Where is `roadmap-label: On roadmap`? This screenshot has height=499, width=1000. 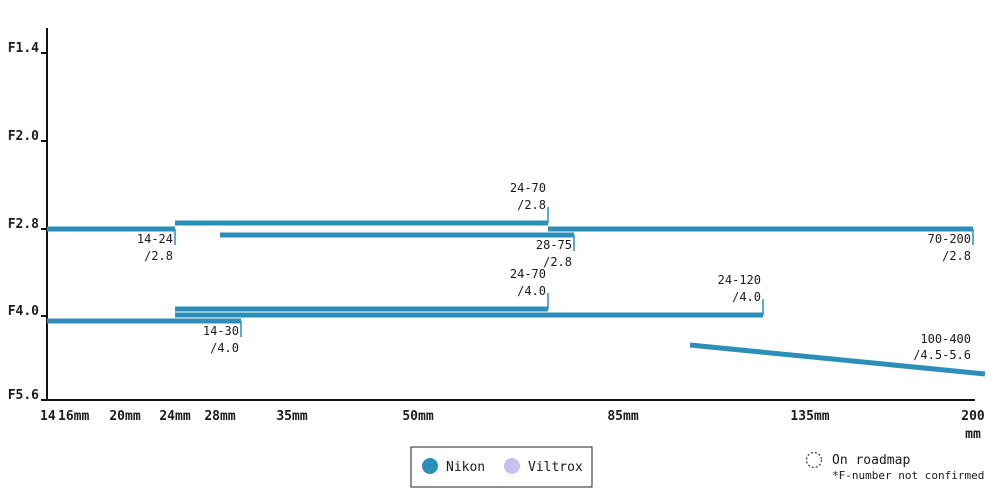 roadmap-label: On roadmap is located at coordinates (871, 460).